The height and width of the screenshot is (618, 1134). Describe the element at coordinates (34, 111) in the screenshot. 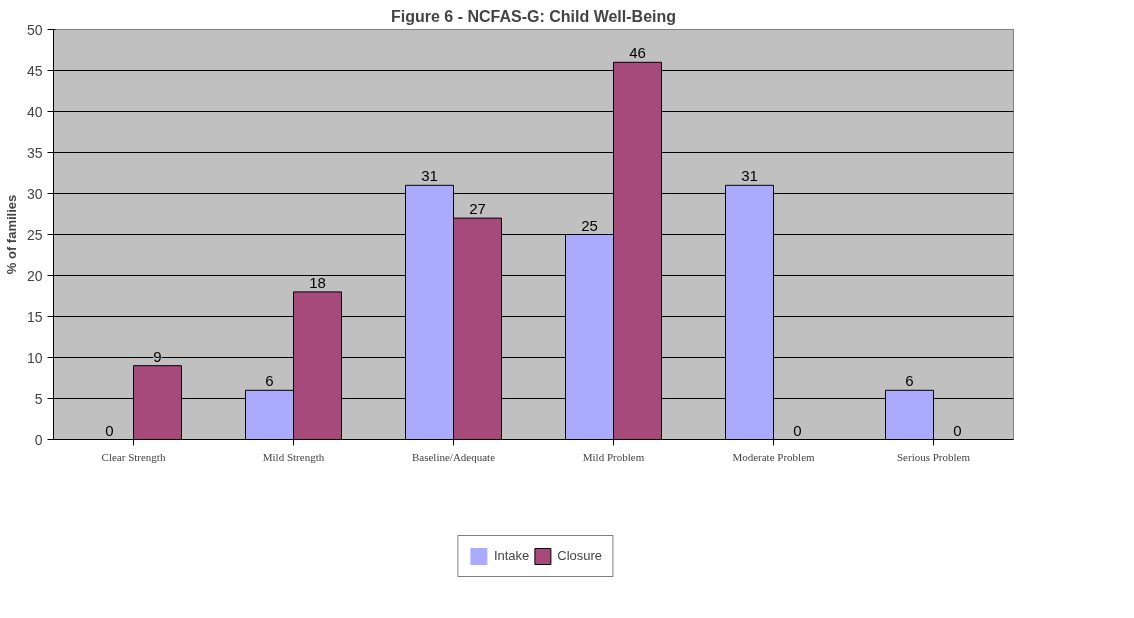

I see `y-tick-label: 40` at that location.